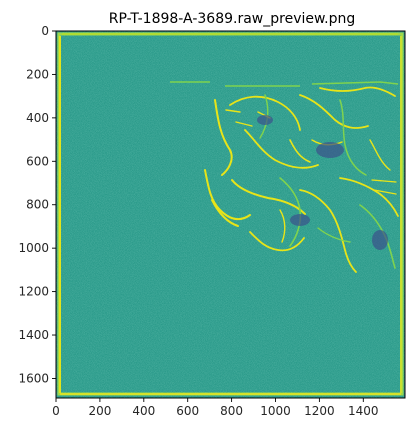 This screenshot has height=433, width=412. I want to click on x-tick-label: 400, so click(143, 411).